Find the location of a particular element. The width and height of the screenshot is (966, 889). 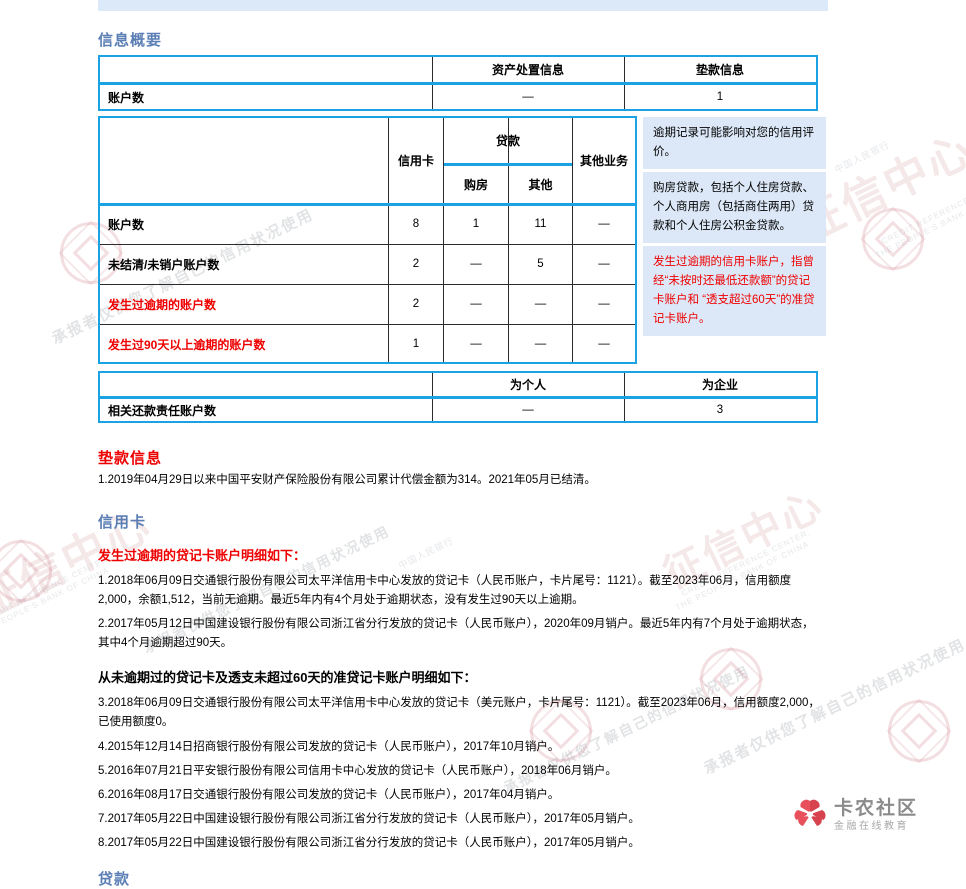

brand-text-block: 卡农社区 金融在线教育 is located at coordinates (876, 815).